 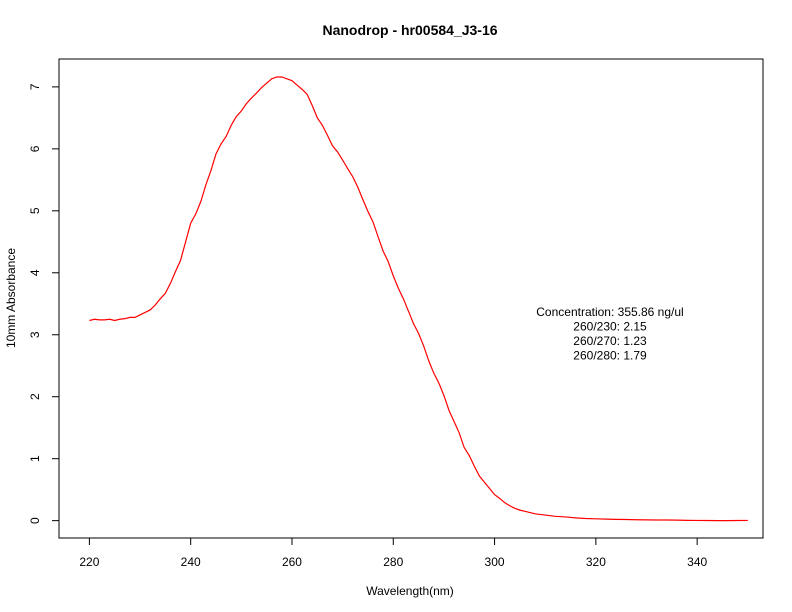 What do you see at coordinates (35, 334) in the screenshot?
I see `y-tick-label: 3` at bounding box center [35, 334].